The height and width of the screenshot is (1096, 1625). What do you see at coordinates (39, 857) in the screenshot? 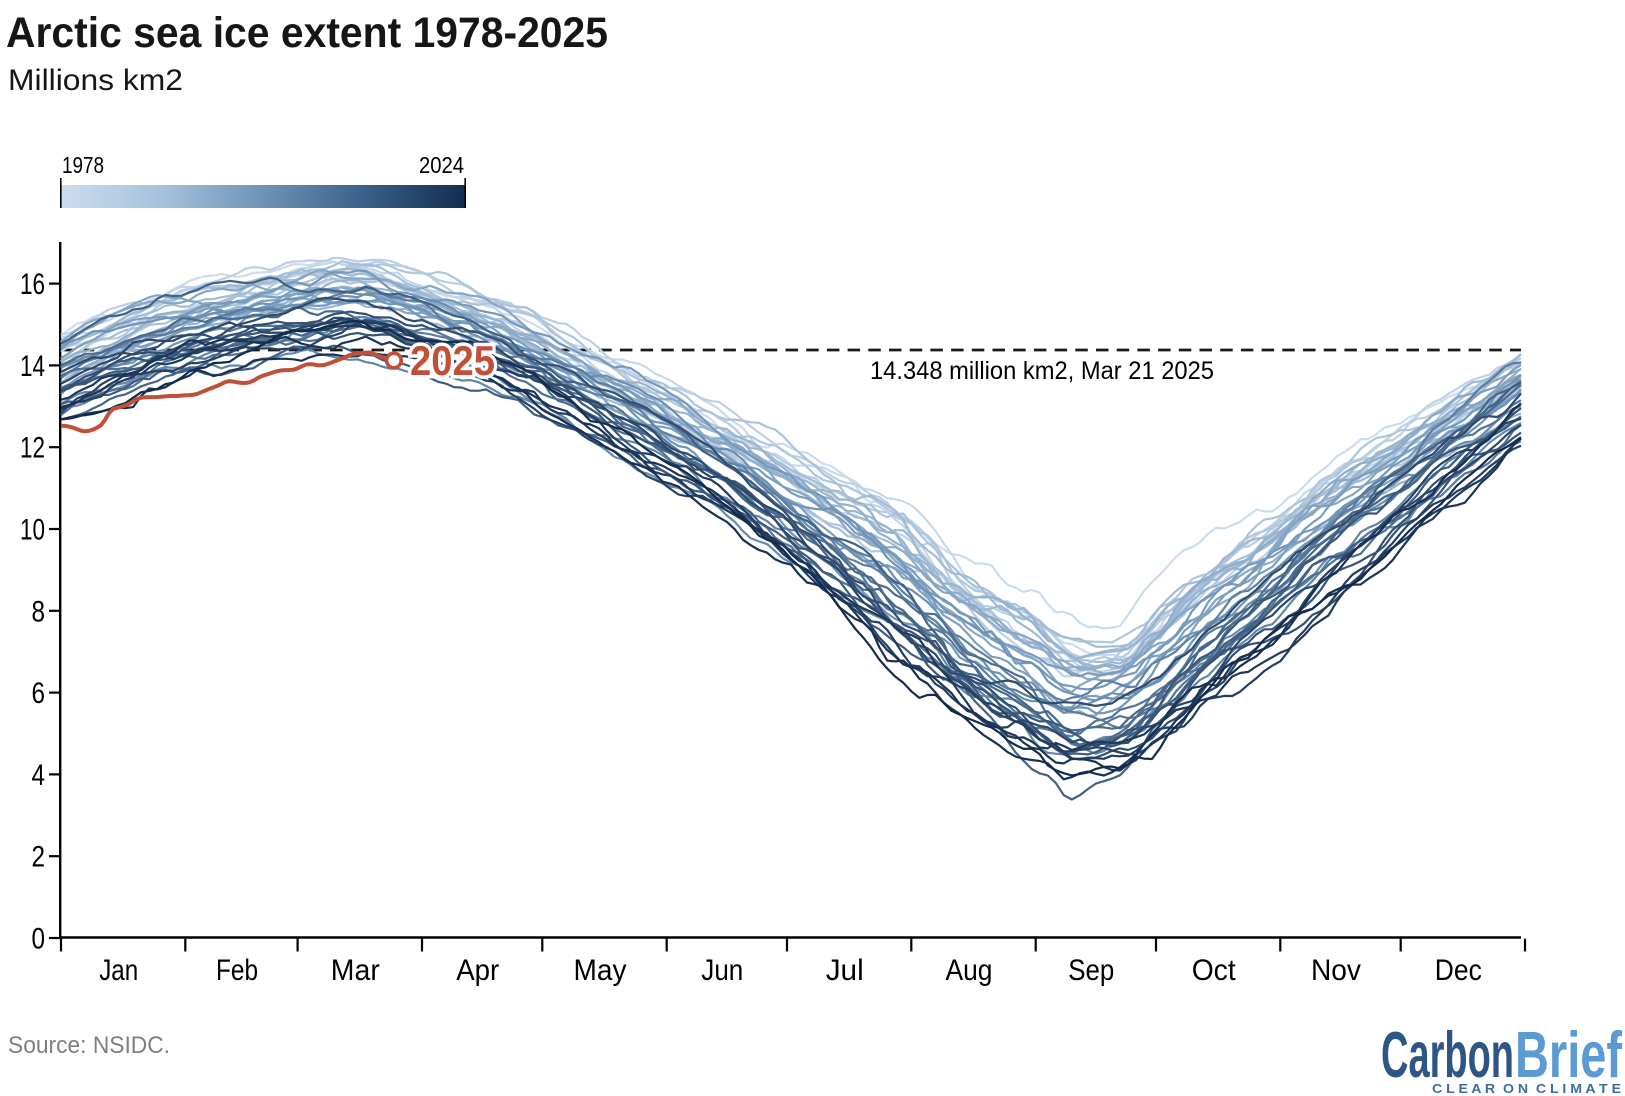
I see `svg-text: 2` at bounding box center [39, 857].